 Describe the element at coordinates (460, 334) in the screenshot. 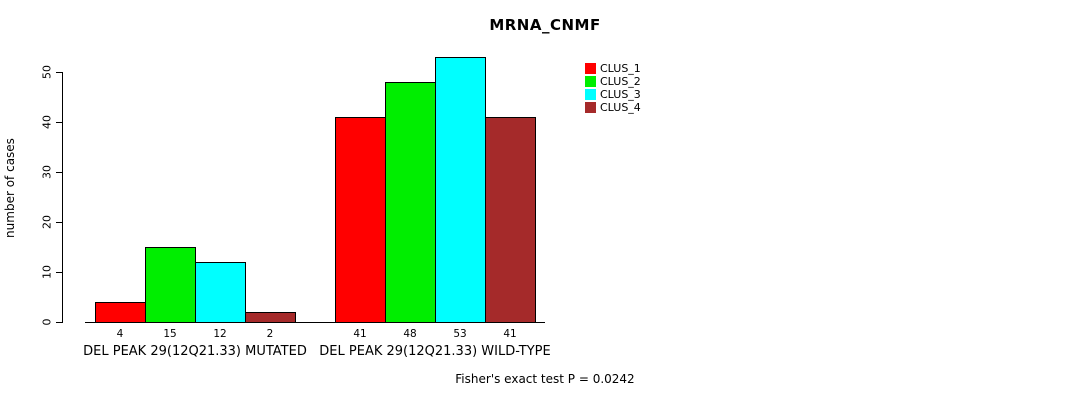

I see `bar-value-label: 53` at that location.